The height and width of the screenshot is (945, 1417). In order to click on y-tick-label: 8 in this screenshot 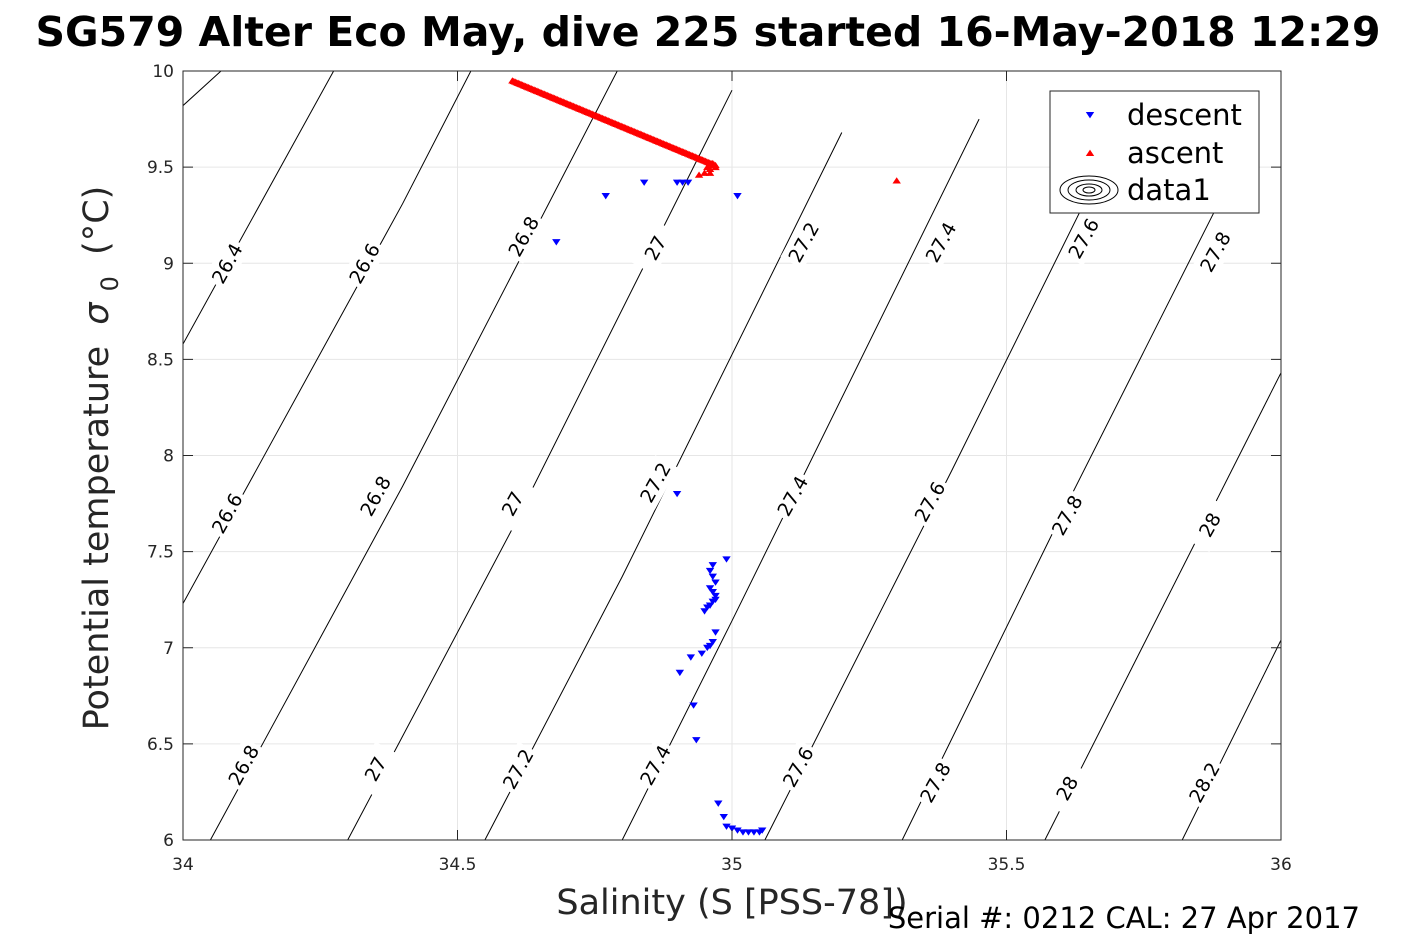, I will do `click(168, 457)`.